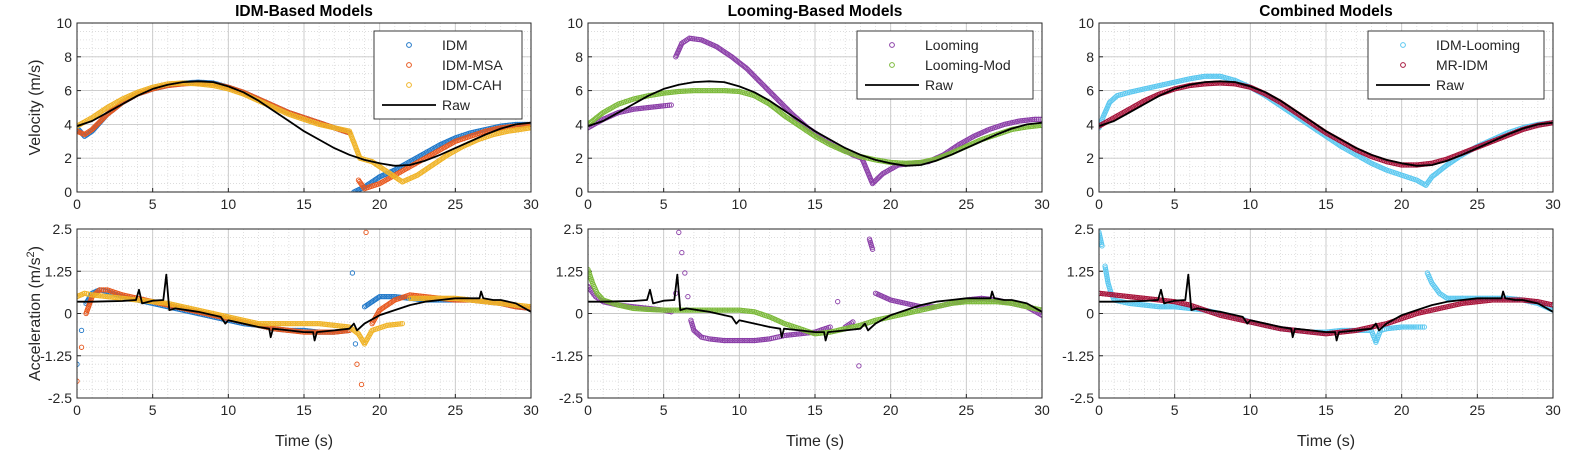 The width and height of the screenshot is (1580, 455). What do you see at coordinates (304, 11) in the screenshot?
I see `panel-title: IDM-Based Models` at bounding box center [304, 11].